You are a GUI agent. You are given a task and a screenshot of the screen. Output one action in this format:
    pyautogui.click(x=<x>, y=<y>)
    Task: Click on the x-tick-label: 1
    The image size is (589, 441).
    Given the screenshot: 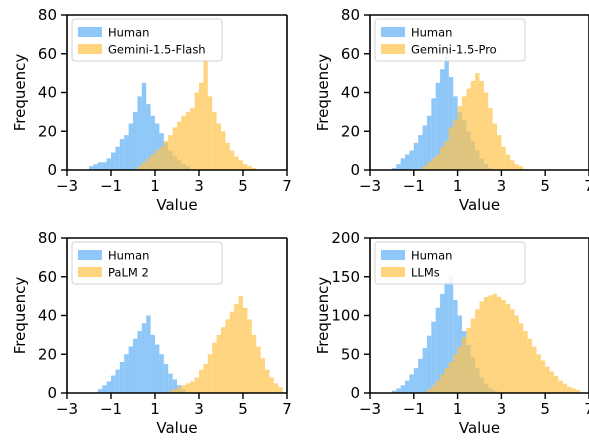 What is the action you would take?
    pyautogui.click(x=155, y=186)
    